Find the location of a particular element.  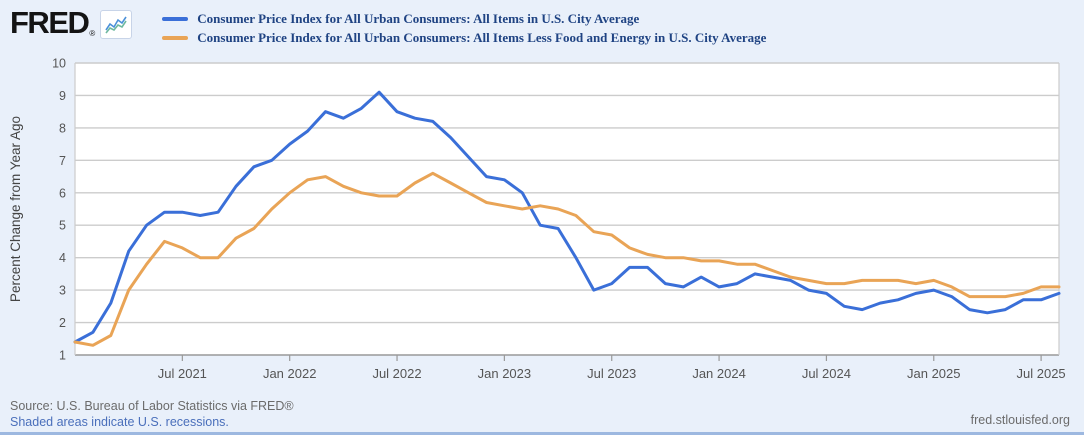

fred-site-link: fred.stlouisfed.org is located at coordinates (1020, 420).